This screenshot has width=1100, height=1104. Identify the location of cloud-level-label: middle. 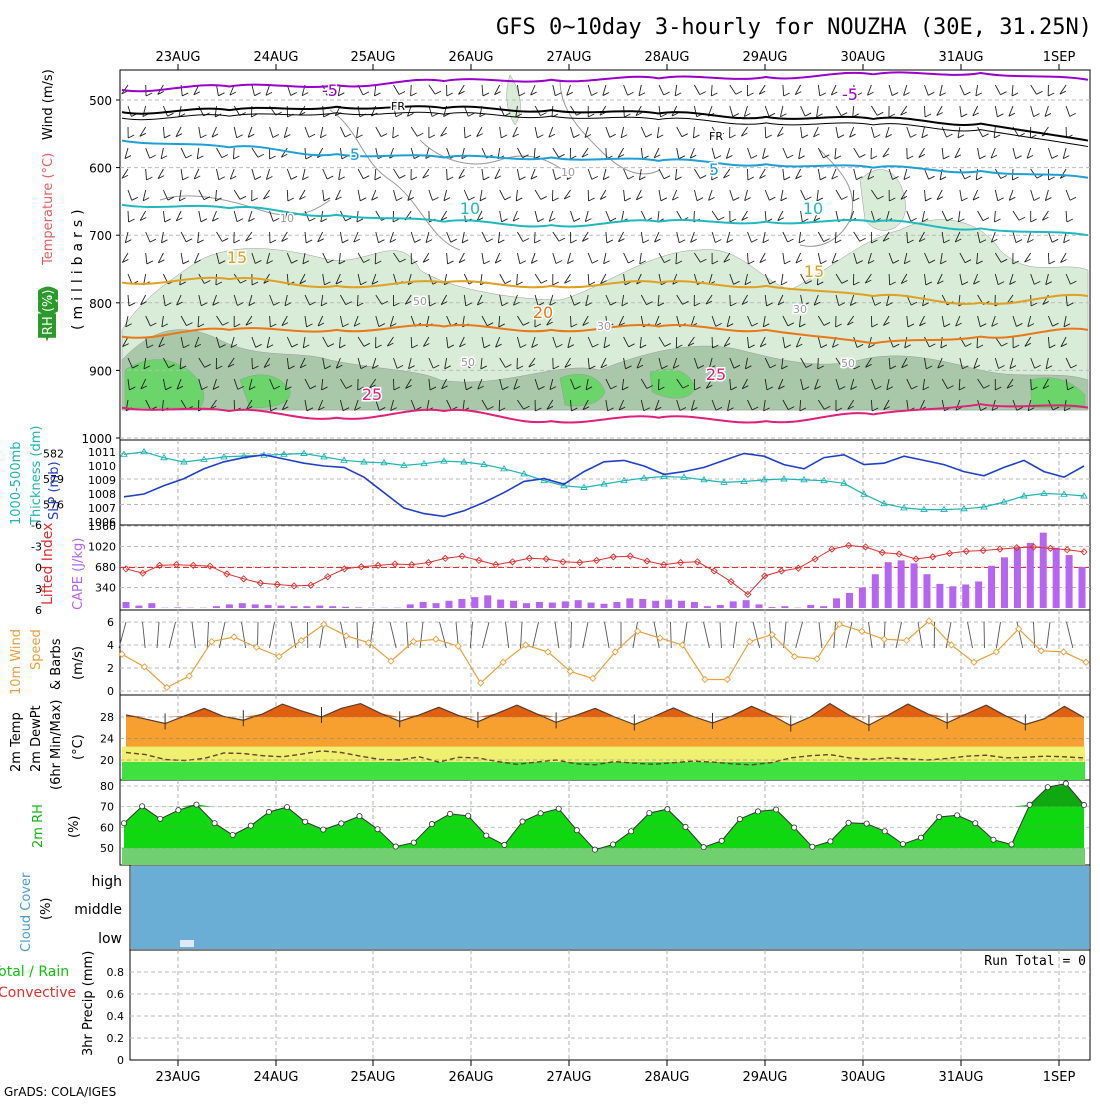
(98, 910).